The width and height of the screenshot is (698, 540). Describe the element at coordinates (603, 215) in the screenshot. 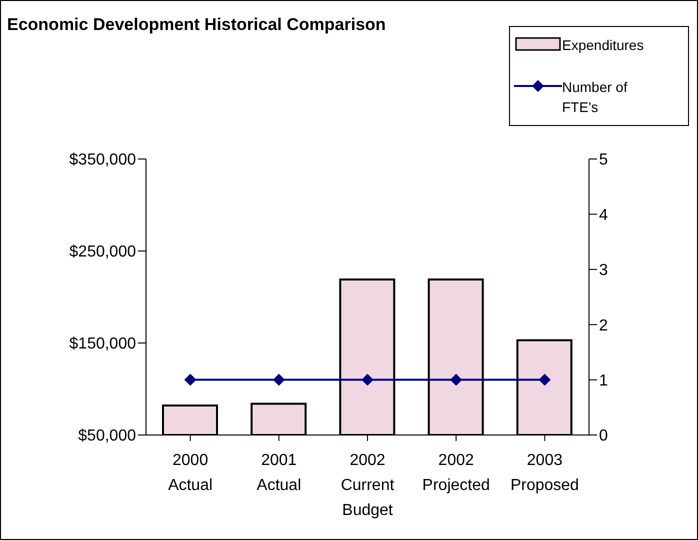

I see `y2-tick-label: 4` at that location.